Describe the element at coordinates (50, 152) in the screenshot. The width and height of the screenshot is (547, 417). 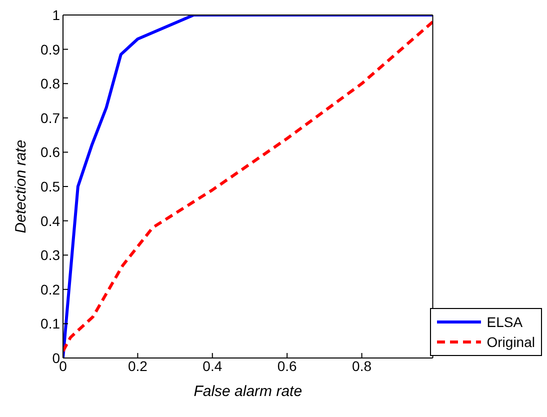
I see `y-tick-label: 0.6` at that location.